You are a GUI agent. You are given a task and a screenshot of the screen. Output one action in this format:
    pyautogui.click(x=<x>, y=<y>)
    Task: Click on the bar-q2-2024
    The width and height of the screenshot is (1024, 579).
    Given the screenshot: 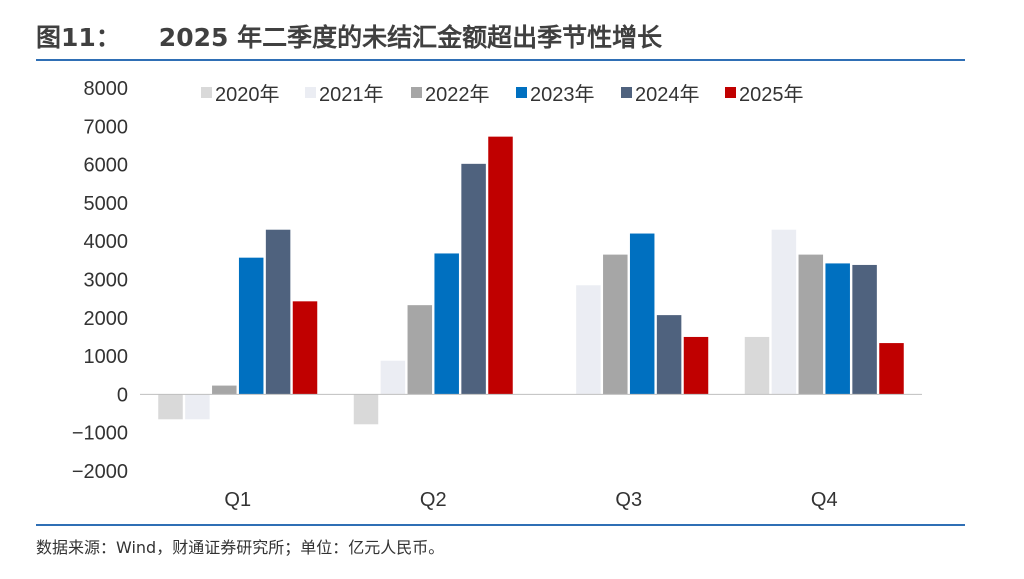 What is the action you would take?
    pyautogui.click(x=473, y=279)
    